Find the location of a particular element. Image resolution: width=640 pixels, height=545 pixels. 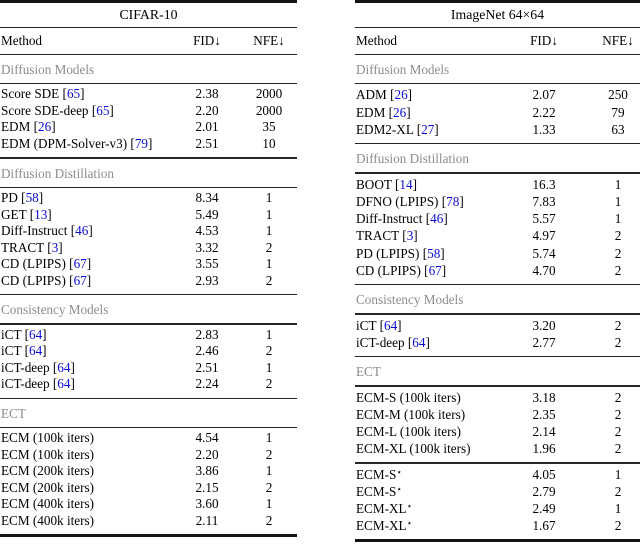

table-row: ECM-S (100k iters) 3.18 2 is located at coordinates (497, 397).